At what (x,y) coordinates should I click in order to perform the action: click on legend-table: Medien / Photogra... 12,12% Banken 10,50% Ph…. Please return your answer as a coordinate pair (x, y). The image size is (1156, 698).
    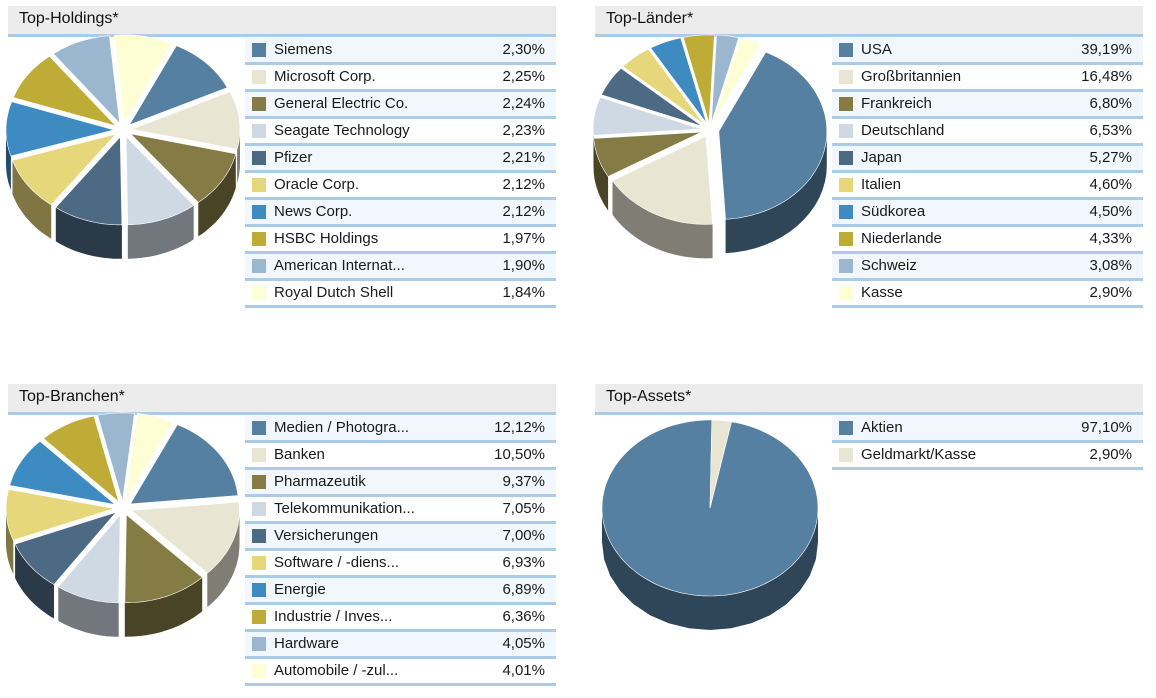
    Looking at the image, I should click on (400, 551).